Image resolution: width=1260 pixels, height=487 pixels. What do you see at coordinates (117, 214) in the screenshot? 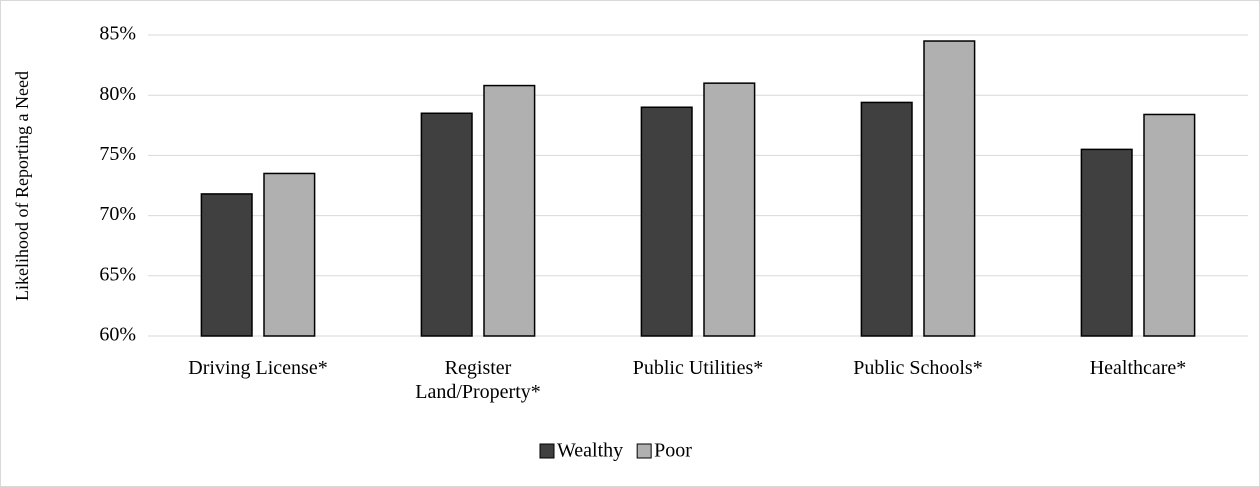
I see `y-tick-label: 70%` at bounding box center [117, 214].